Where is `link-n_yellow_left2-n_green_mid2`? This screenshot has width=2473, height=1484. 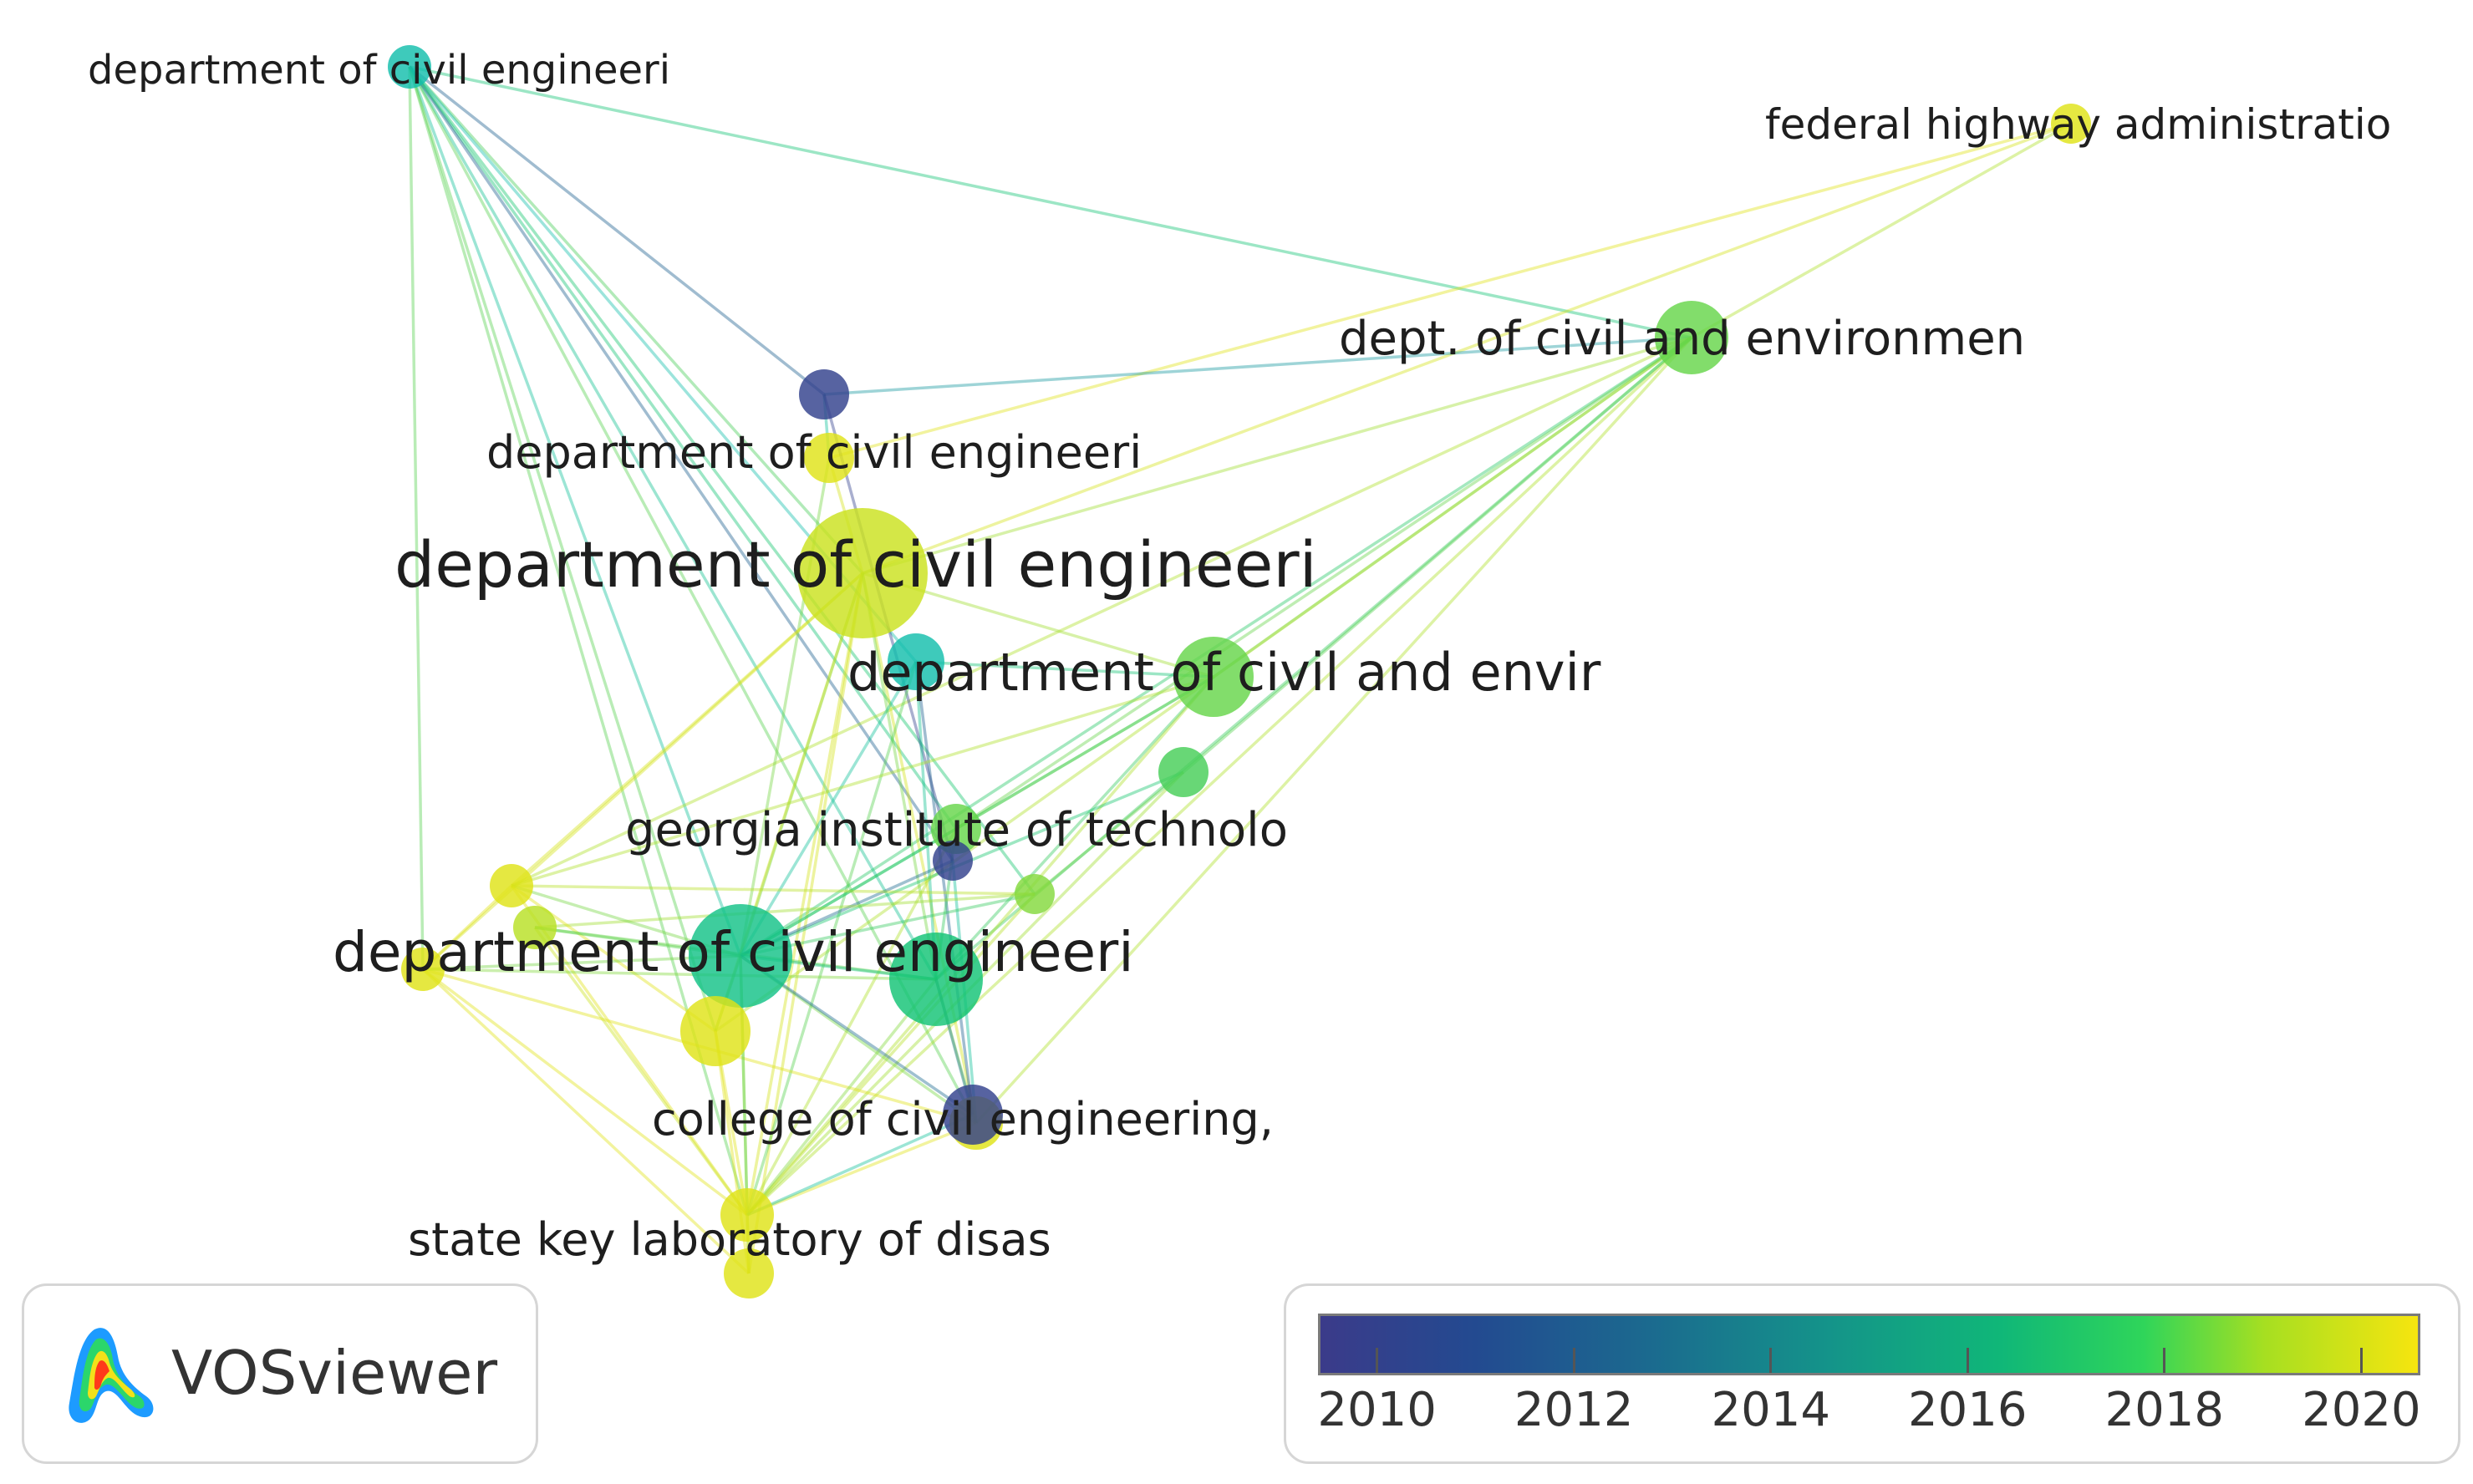
link-n_yellow_left2-n_green_mid2 is located at coordinates (679, 974).